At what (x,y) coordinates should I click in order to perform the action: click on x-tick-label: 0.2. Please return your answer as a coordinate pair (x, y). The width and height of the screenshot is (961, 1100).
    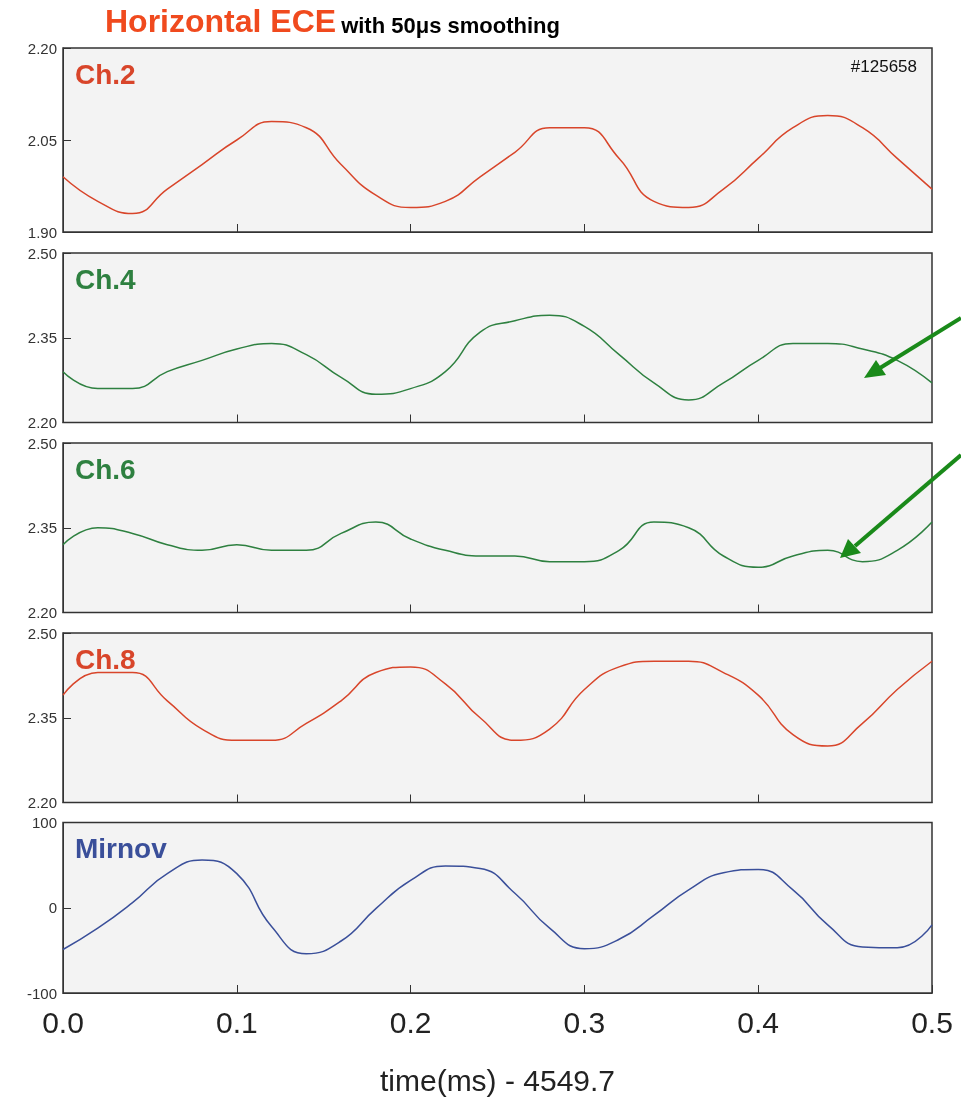
    Looking at the image, I should click on (410, 1022).